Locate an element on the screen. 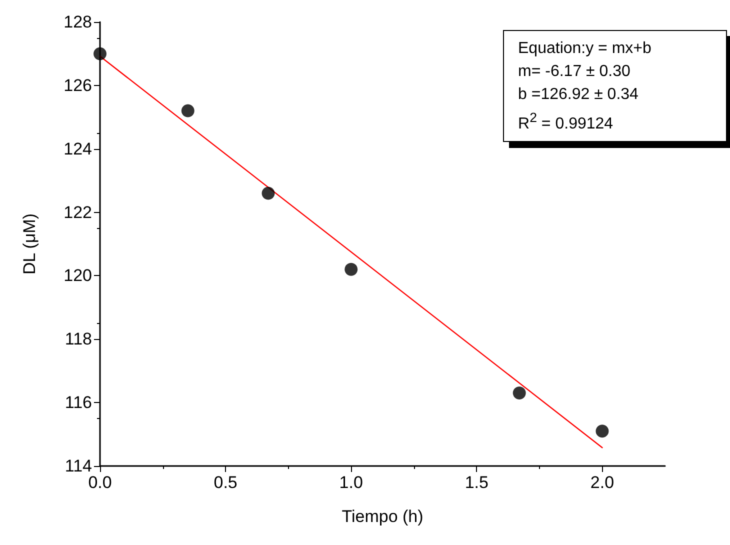 The height and width of the screenshot is (545, 730). y-tick-label: 122 is located at coordinates (78, 212).